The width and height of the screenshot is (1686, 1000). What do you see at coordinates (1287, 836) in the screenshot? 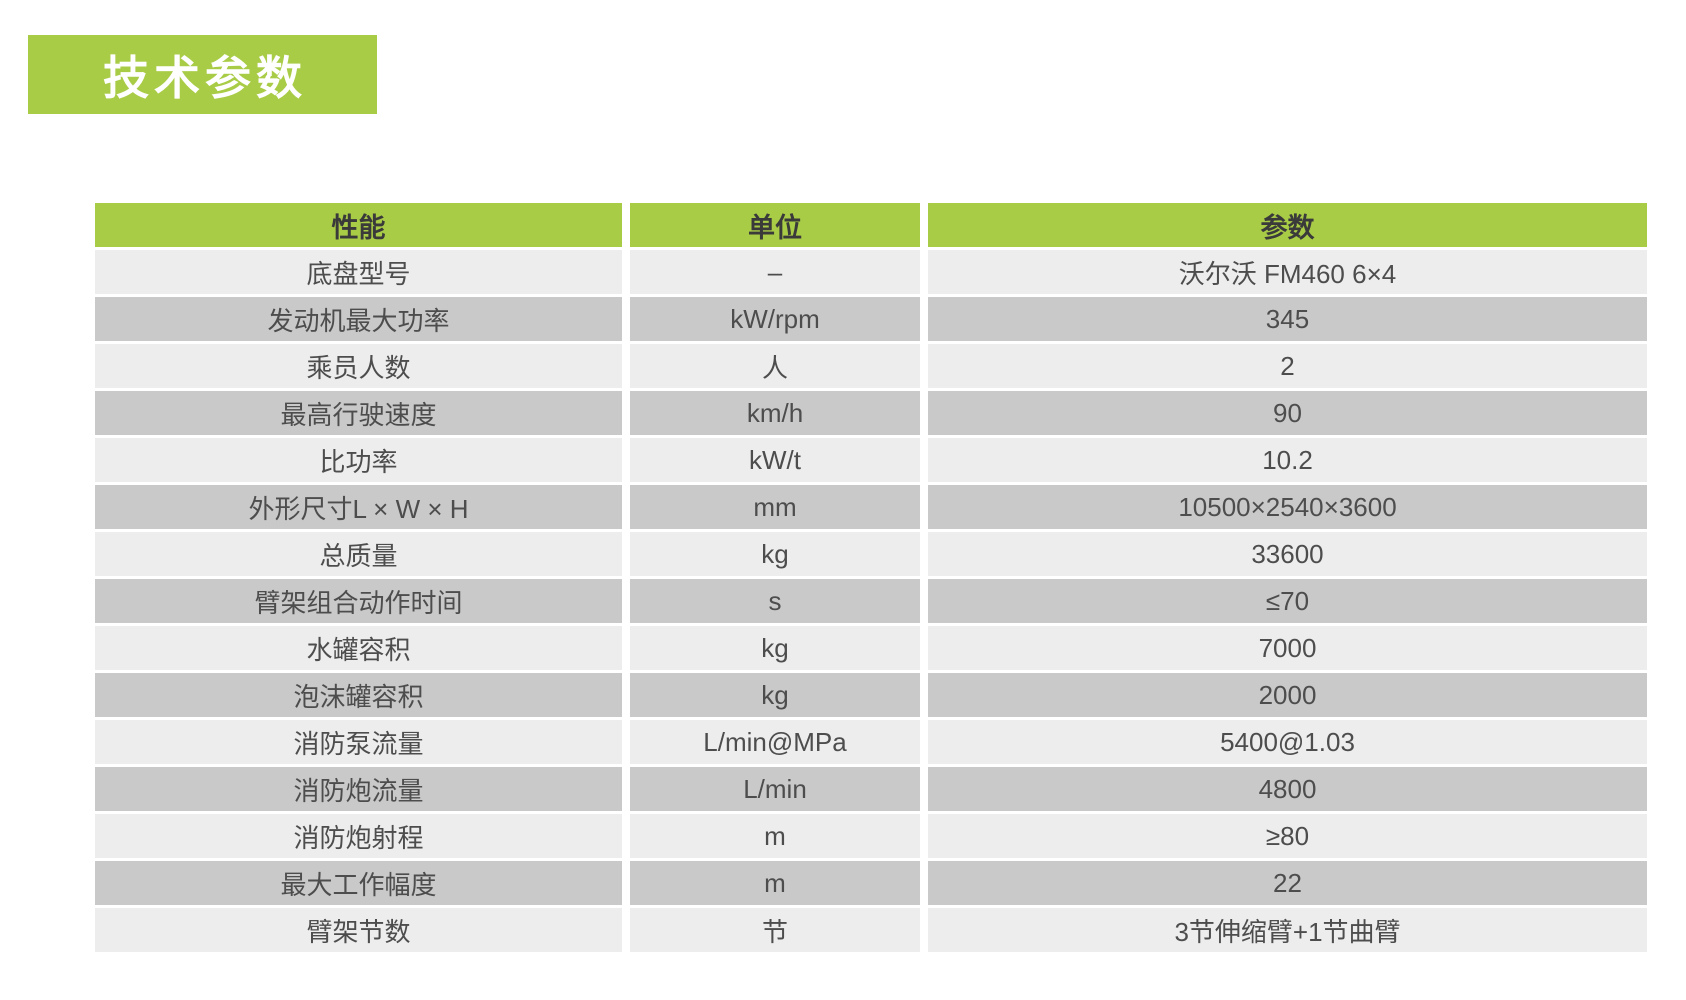
I see `cell-parameter: ≥80` at bounding box center [1287, 836].